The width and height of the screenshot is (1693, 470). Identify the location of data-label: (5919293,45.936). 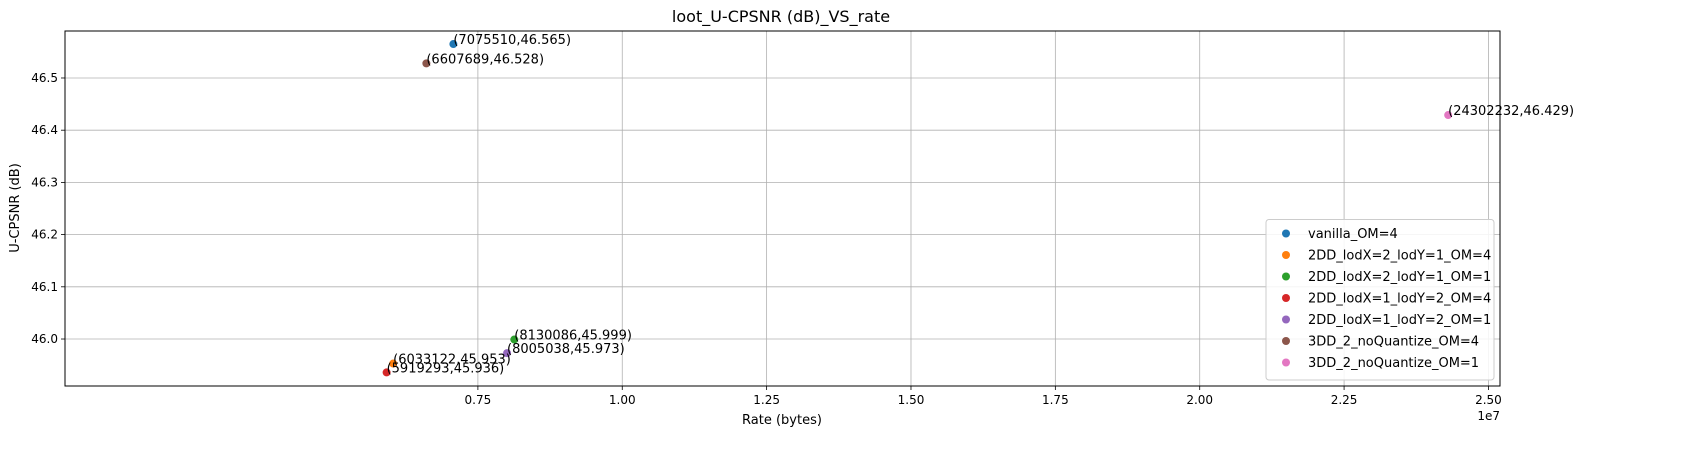
(446, 368).